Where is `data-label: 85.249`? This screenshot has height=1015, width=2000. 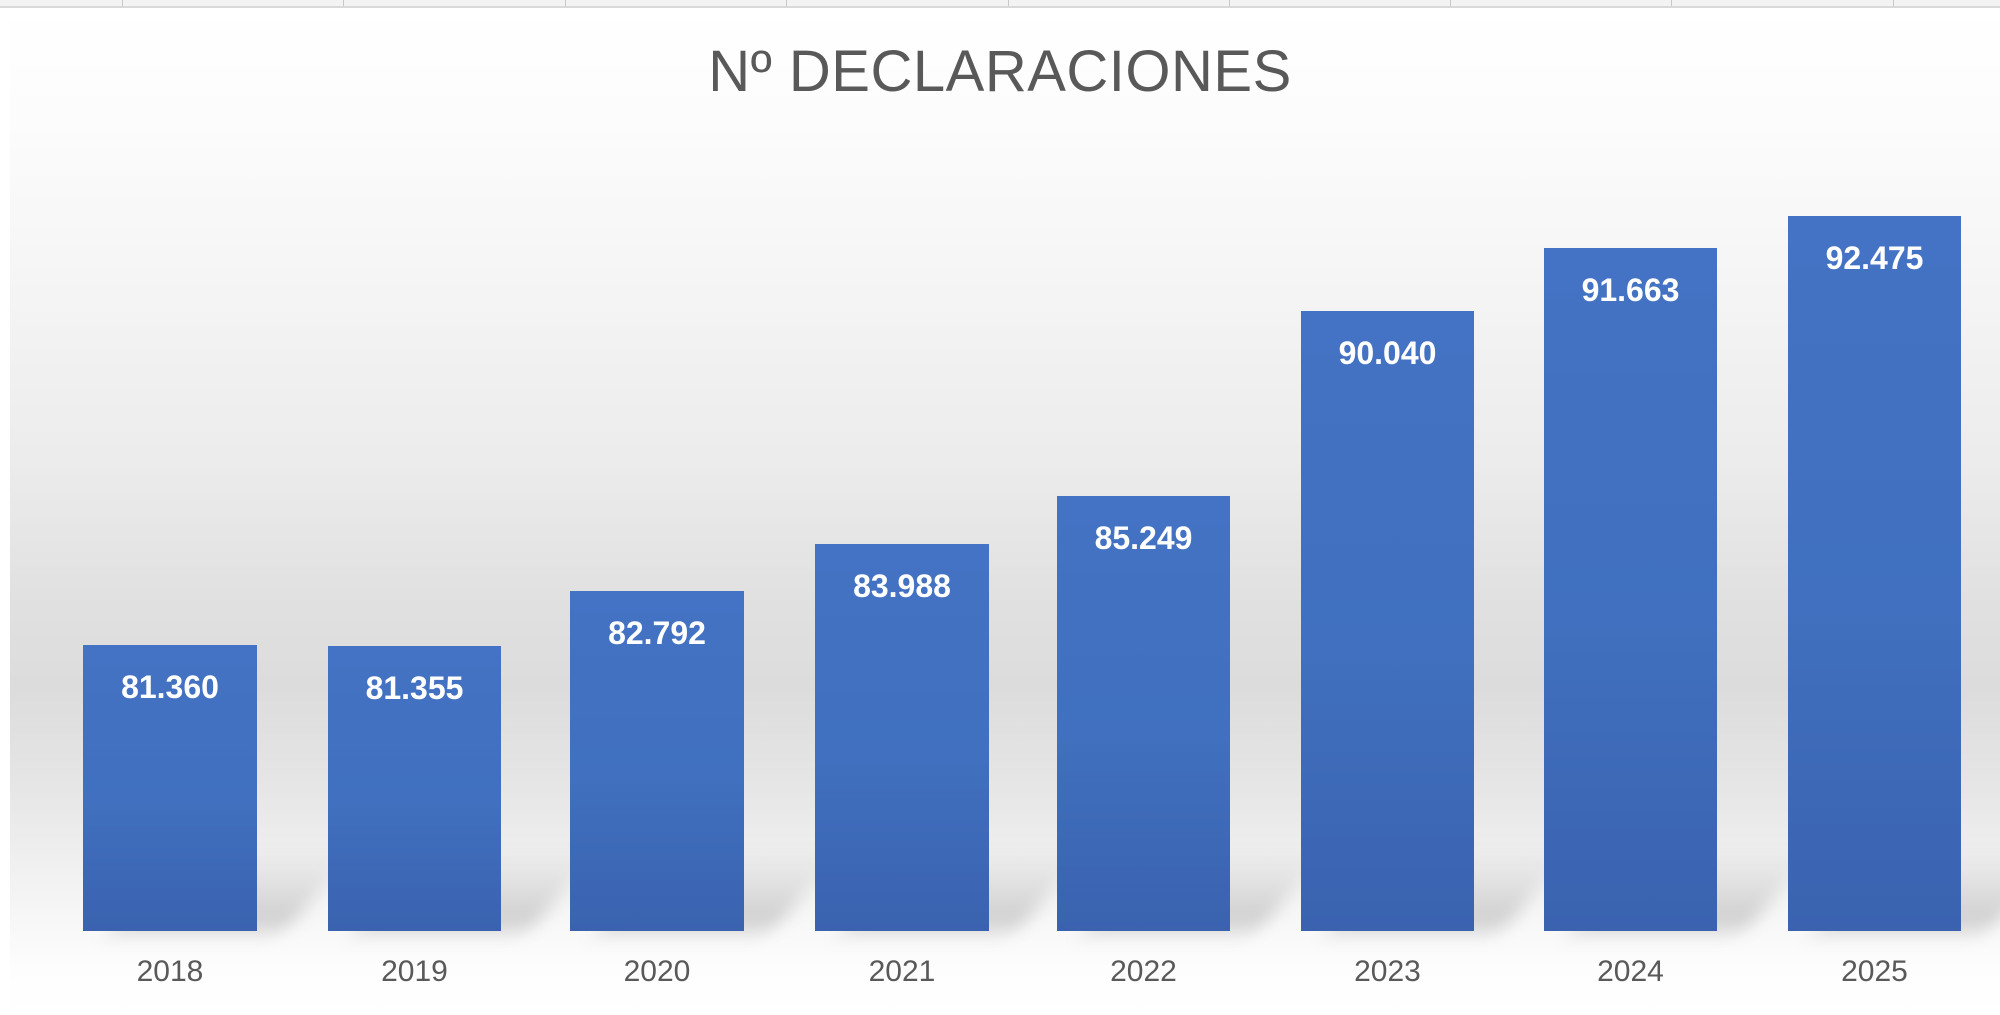 data-label: 85.249 is located at coordinates (1143, 538).